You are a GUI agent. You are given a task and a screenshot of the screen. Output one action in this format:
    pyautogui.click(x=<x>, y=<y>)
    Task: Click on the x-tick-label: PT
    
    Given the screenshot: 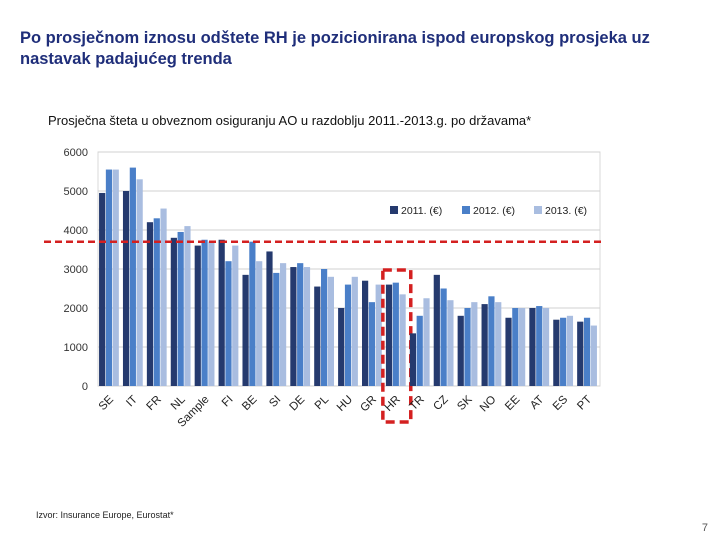 What is the action you would take?
    pyautogui.click(x=584, y=403)
    